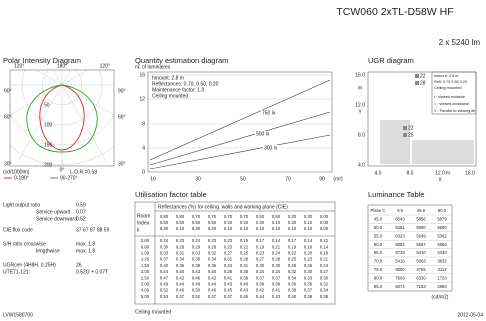  What do you see at coordinates (196, 222) in the screenshot?
I see `label: 0.50` at bounding box center [196, 222].